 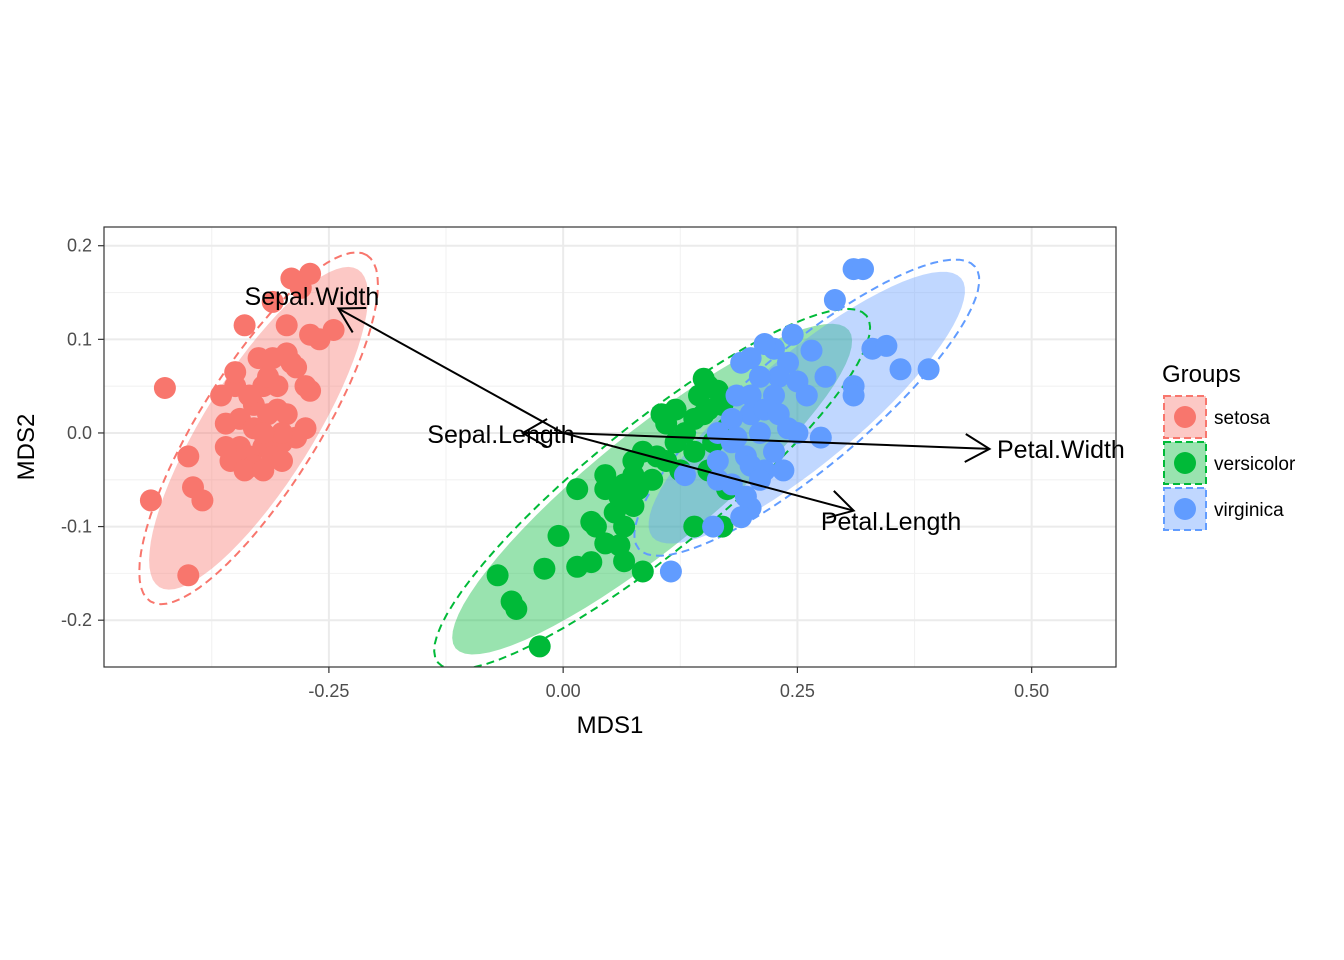 I want to click on legend: Groups setosa versicolor virginica, so click(x=1229, y=446).